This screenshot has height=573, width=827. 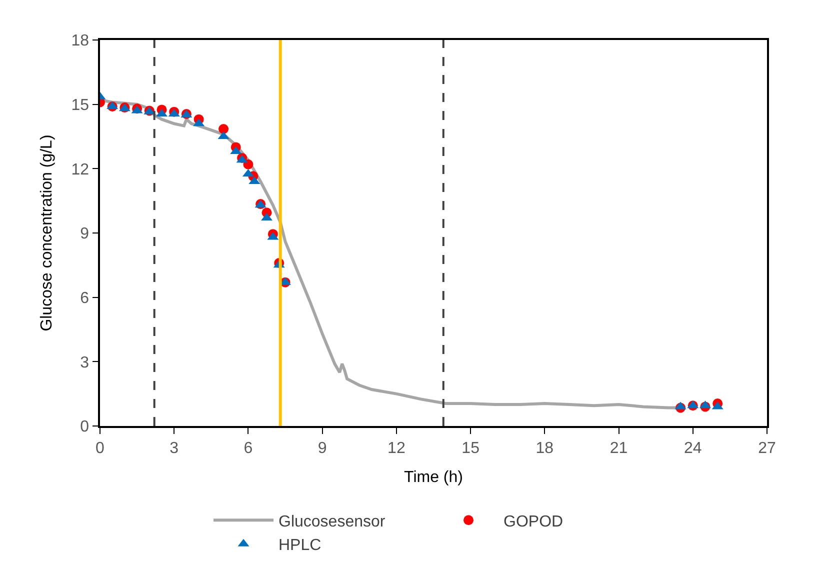 What do you see at coordinates (397, 448) in the screenshot?
I see `x-tick-label: 12` at bounding box center [397, 448].